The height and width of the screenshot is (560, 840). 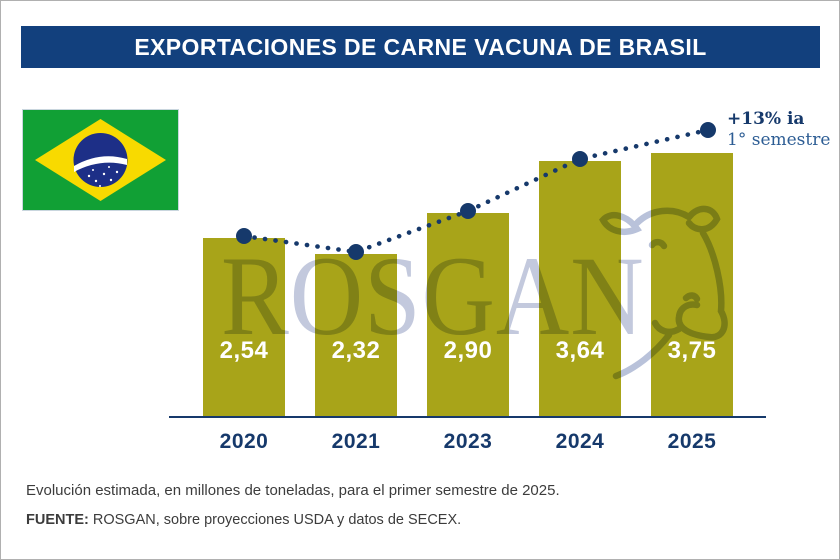 I want to click on flag-white-band, so click(x=100, y=164).